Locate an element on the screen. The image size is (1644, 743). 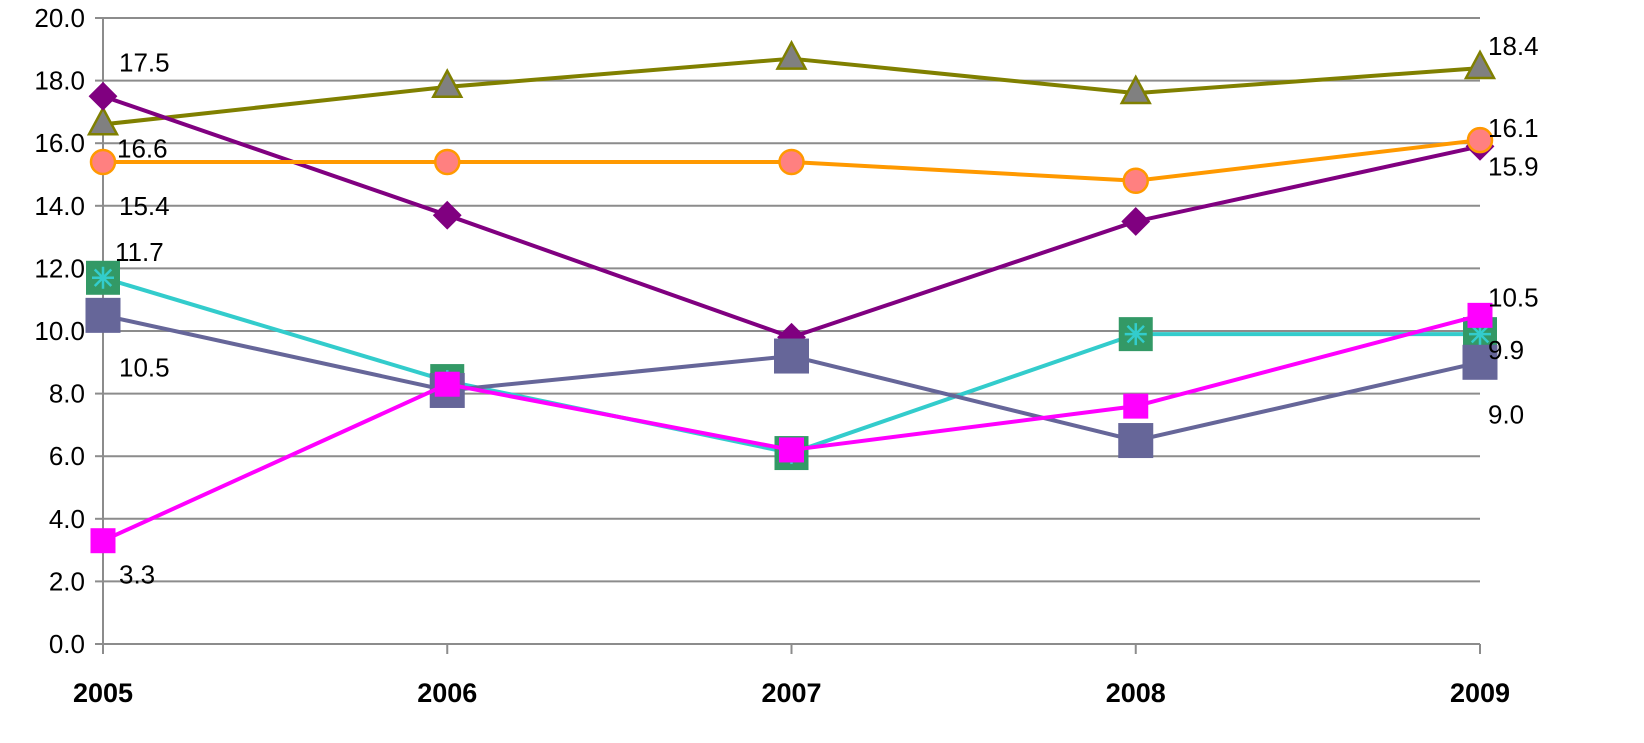
y-tick-label: 12.0 is located at coordinates (59, 268).